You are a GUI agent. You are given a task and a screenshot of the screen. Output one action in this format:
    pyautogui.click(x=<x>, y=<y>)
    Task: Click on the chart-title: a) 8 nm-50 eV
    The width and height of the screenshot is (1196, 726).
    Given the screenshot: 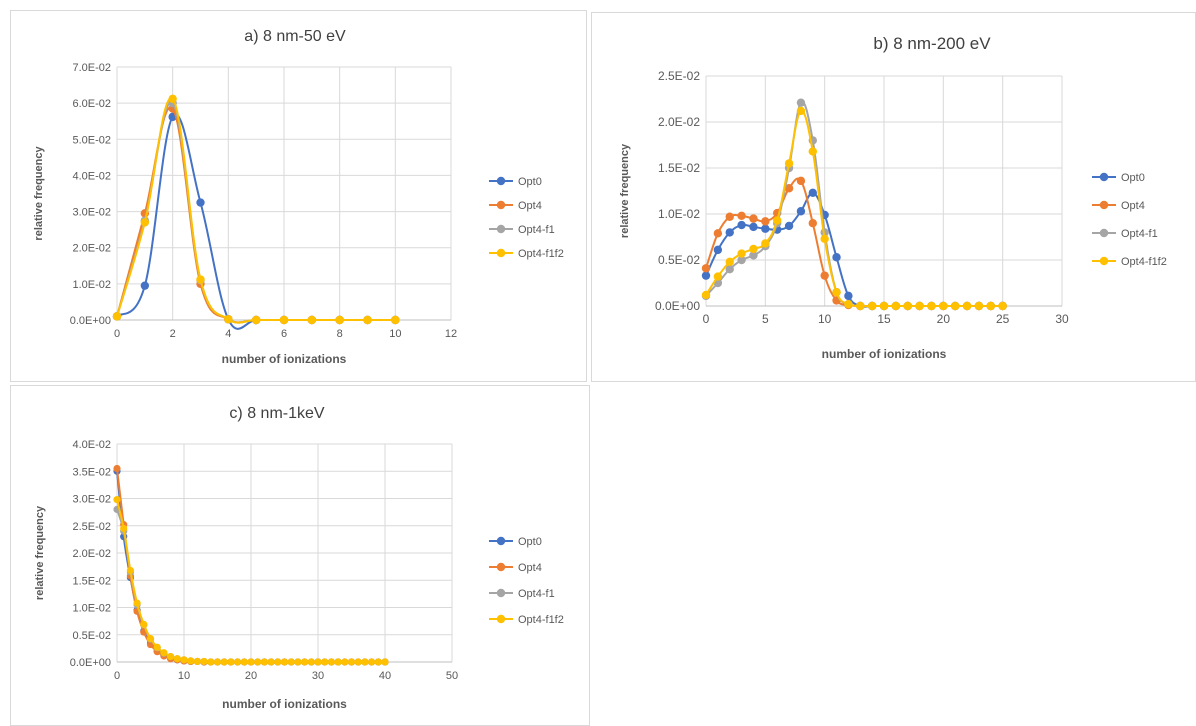 What is the action you would take?
    pyautogui.click(x=295, y=36)
    